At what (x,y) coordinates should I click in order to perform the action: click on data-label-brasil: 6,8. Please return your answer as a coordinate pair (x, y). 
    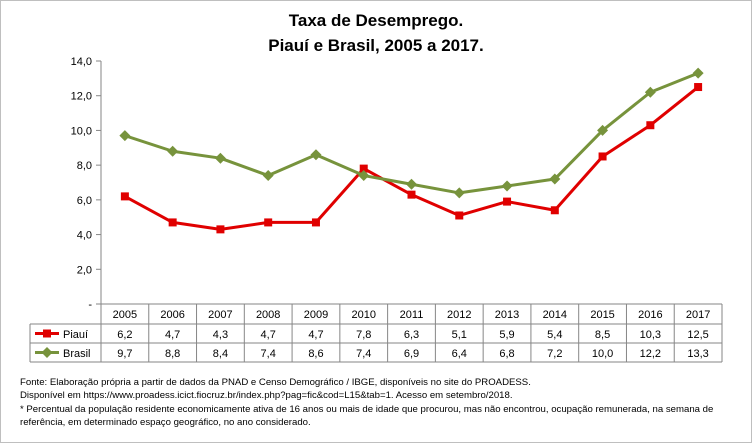
    Looking at the image, I should click on (506, 354).